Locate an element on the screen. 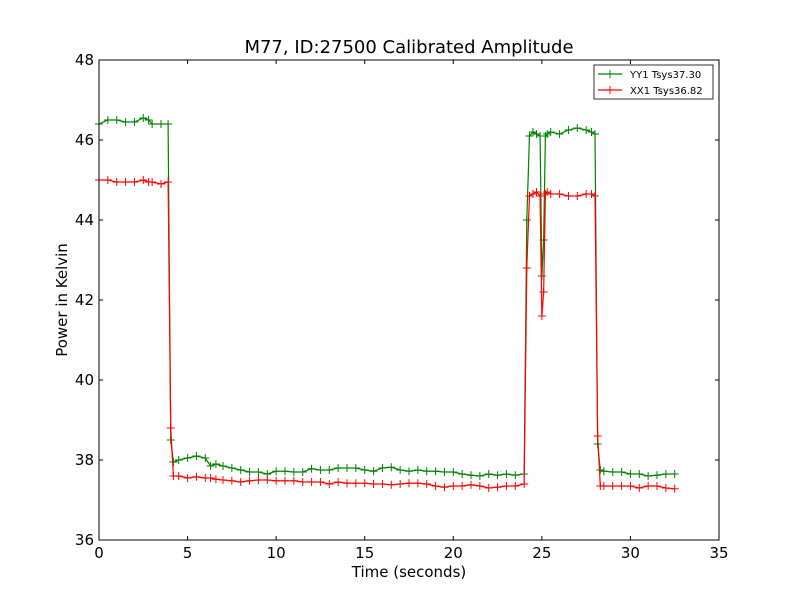  x-tick-label: 0 is located at coordinates (99, 553).